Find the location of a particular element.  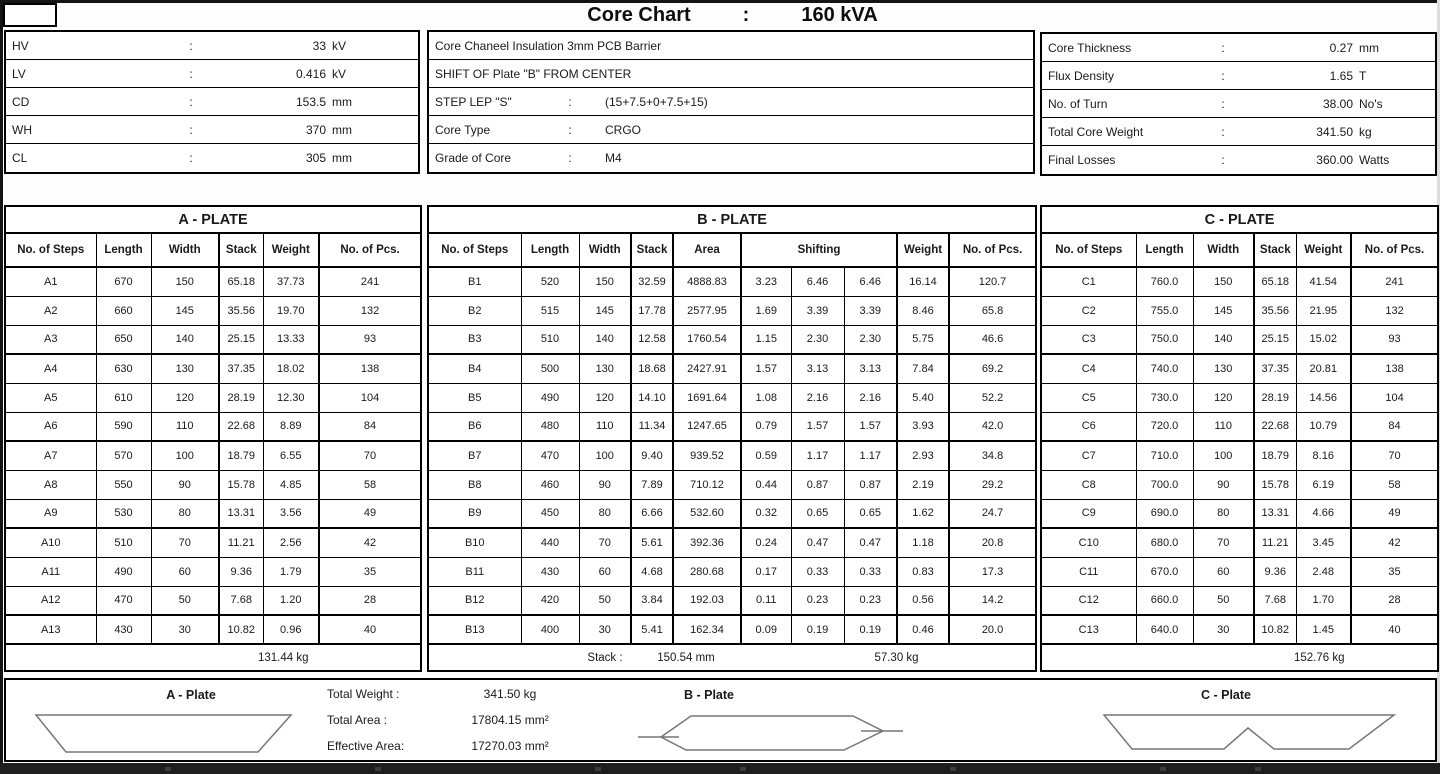

table-row: B13 400 30 5.41 162.34 0.09 0.19 0.19 0.46 20.0 is located at coordinates (732, 629).